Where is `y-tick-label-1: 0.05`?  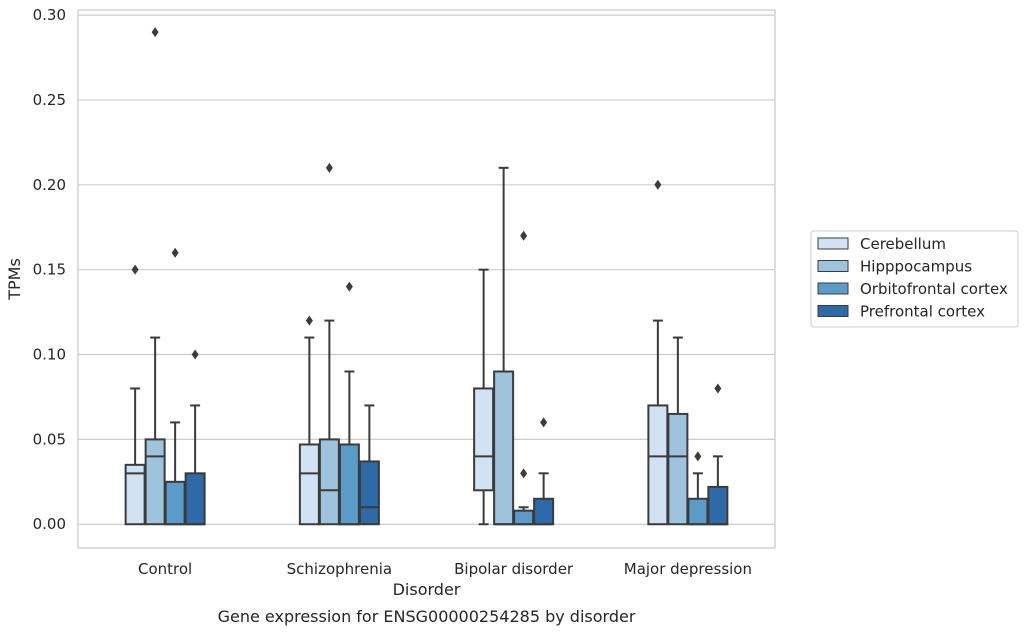
y-tick-label-1: 0.05 is located at coordinates (49, 439).